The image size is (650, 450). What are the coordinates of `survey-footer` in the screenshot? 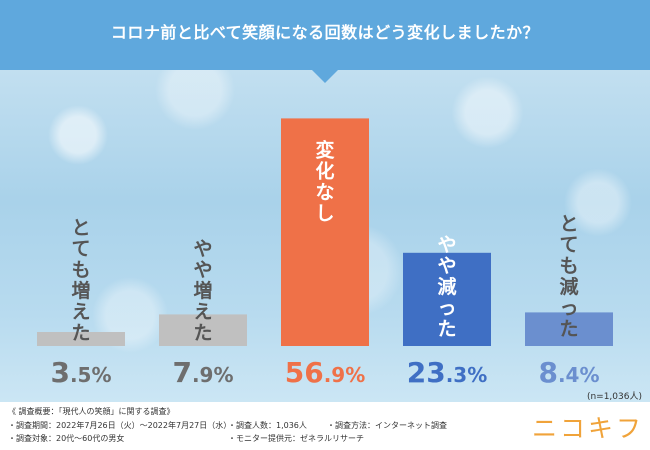 It's located at (325, 426).